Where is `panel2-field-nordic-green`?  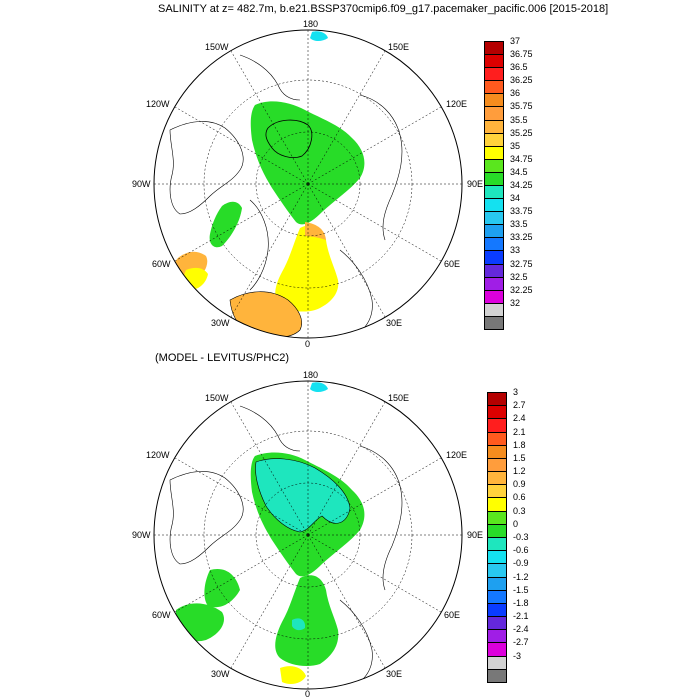
panel2-field-nordic-green is located at coordinates (222, 588).